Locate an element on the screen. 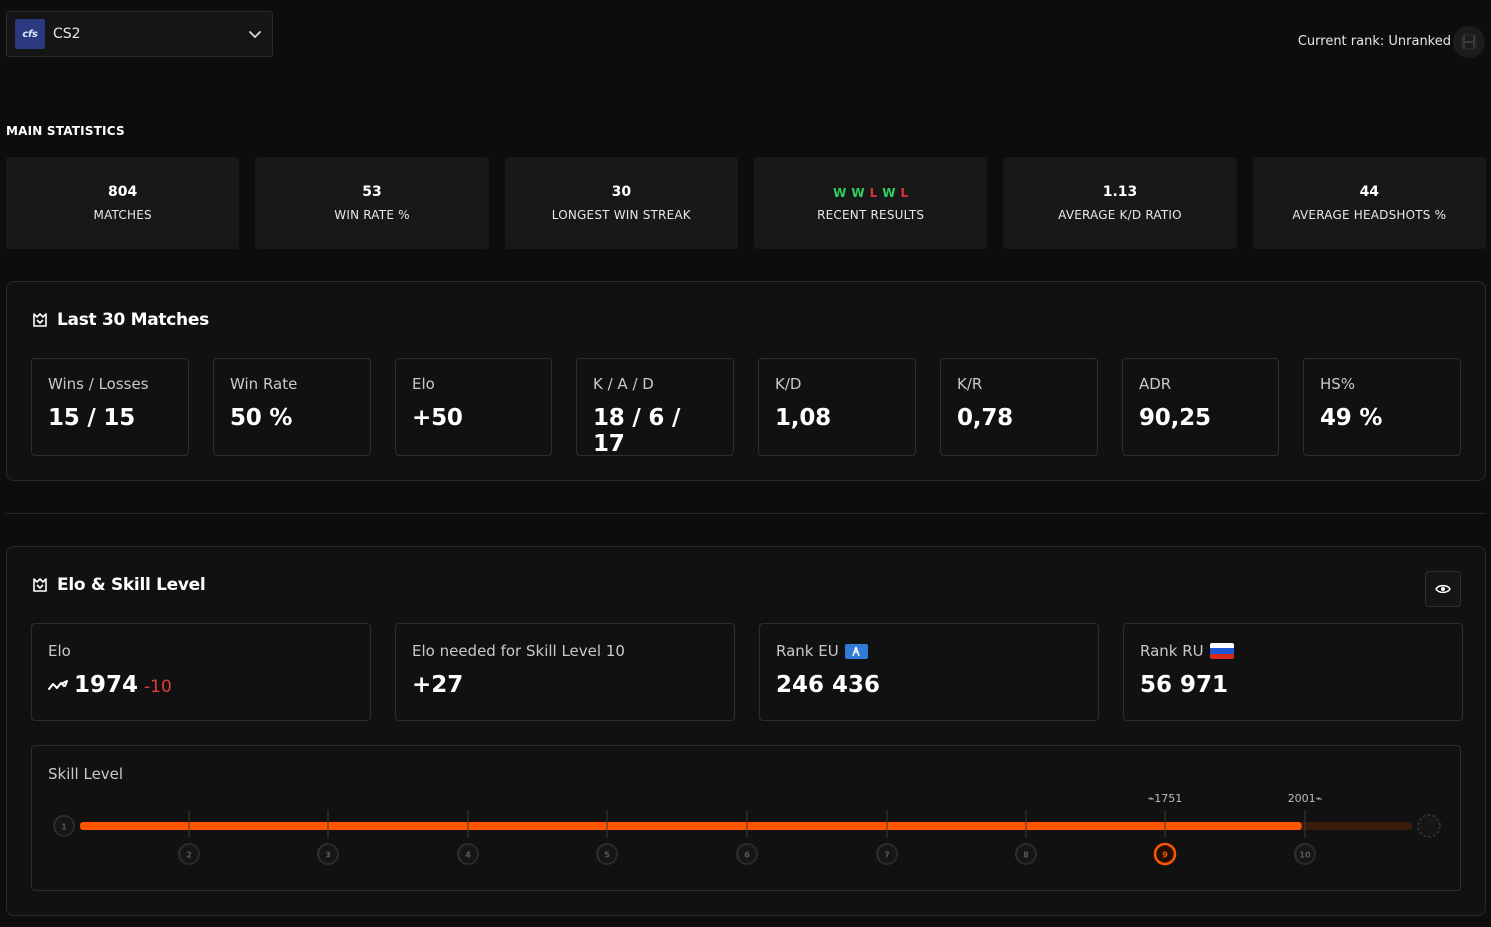 Image resolution: width=1491 pixels, height=927 pixels. card-adr: ADR 90,25 is located at coordinates (1200, 407).